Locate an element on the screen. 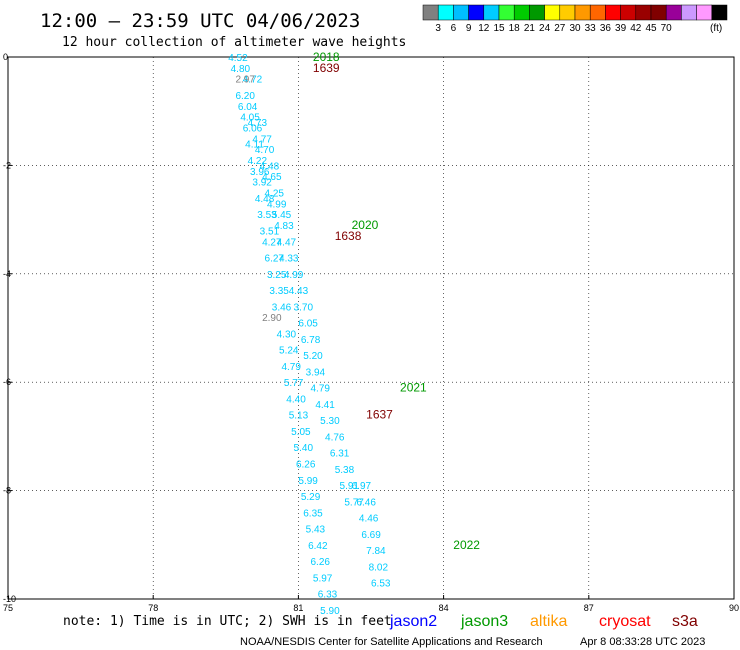  wave-height-point: 3.25 is located at coordinates (277, 275).